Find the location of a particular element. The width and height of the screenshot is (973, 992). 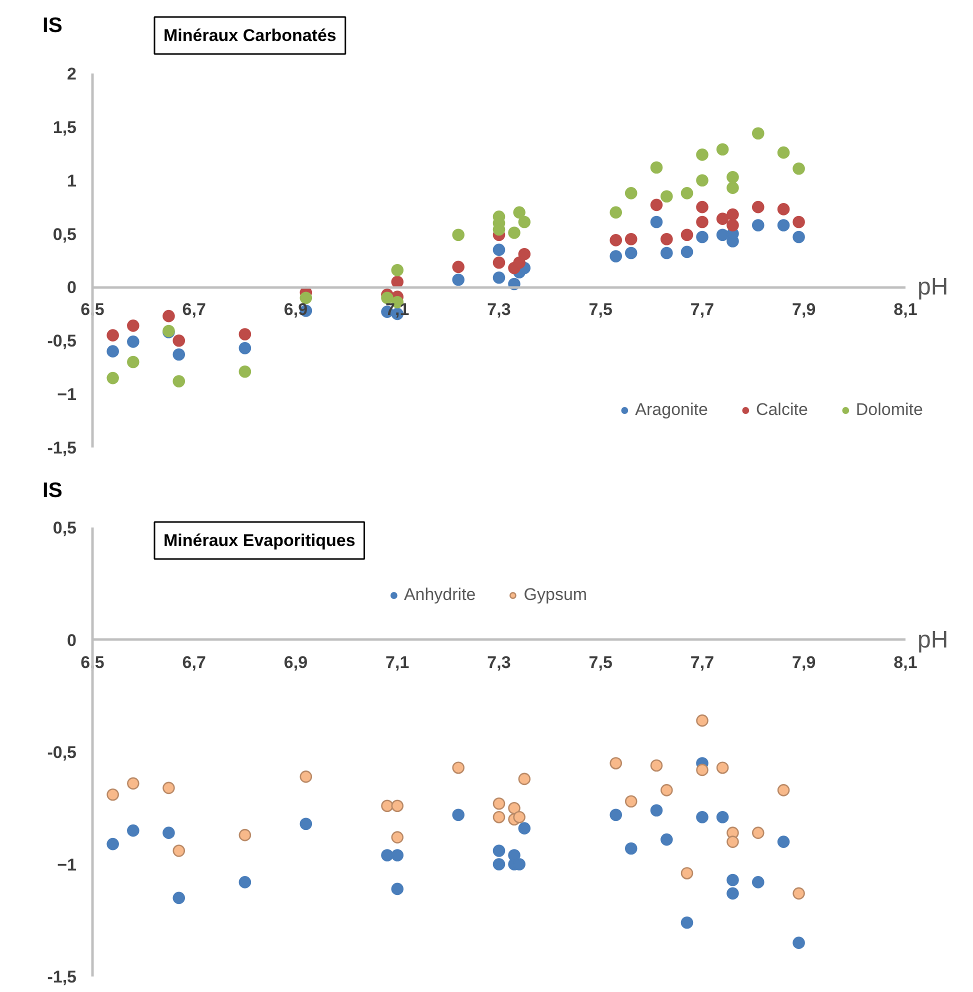

chart-title: Minéraux Evaporitiques is located at coordinates (260, 540).